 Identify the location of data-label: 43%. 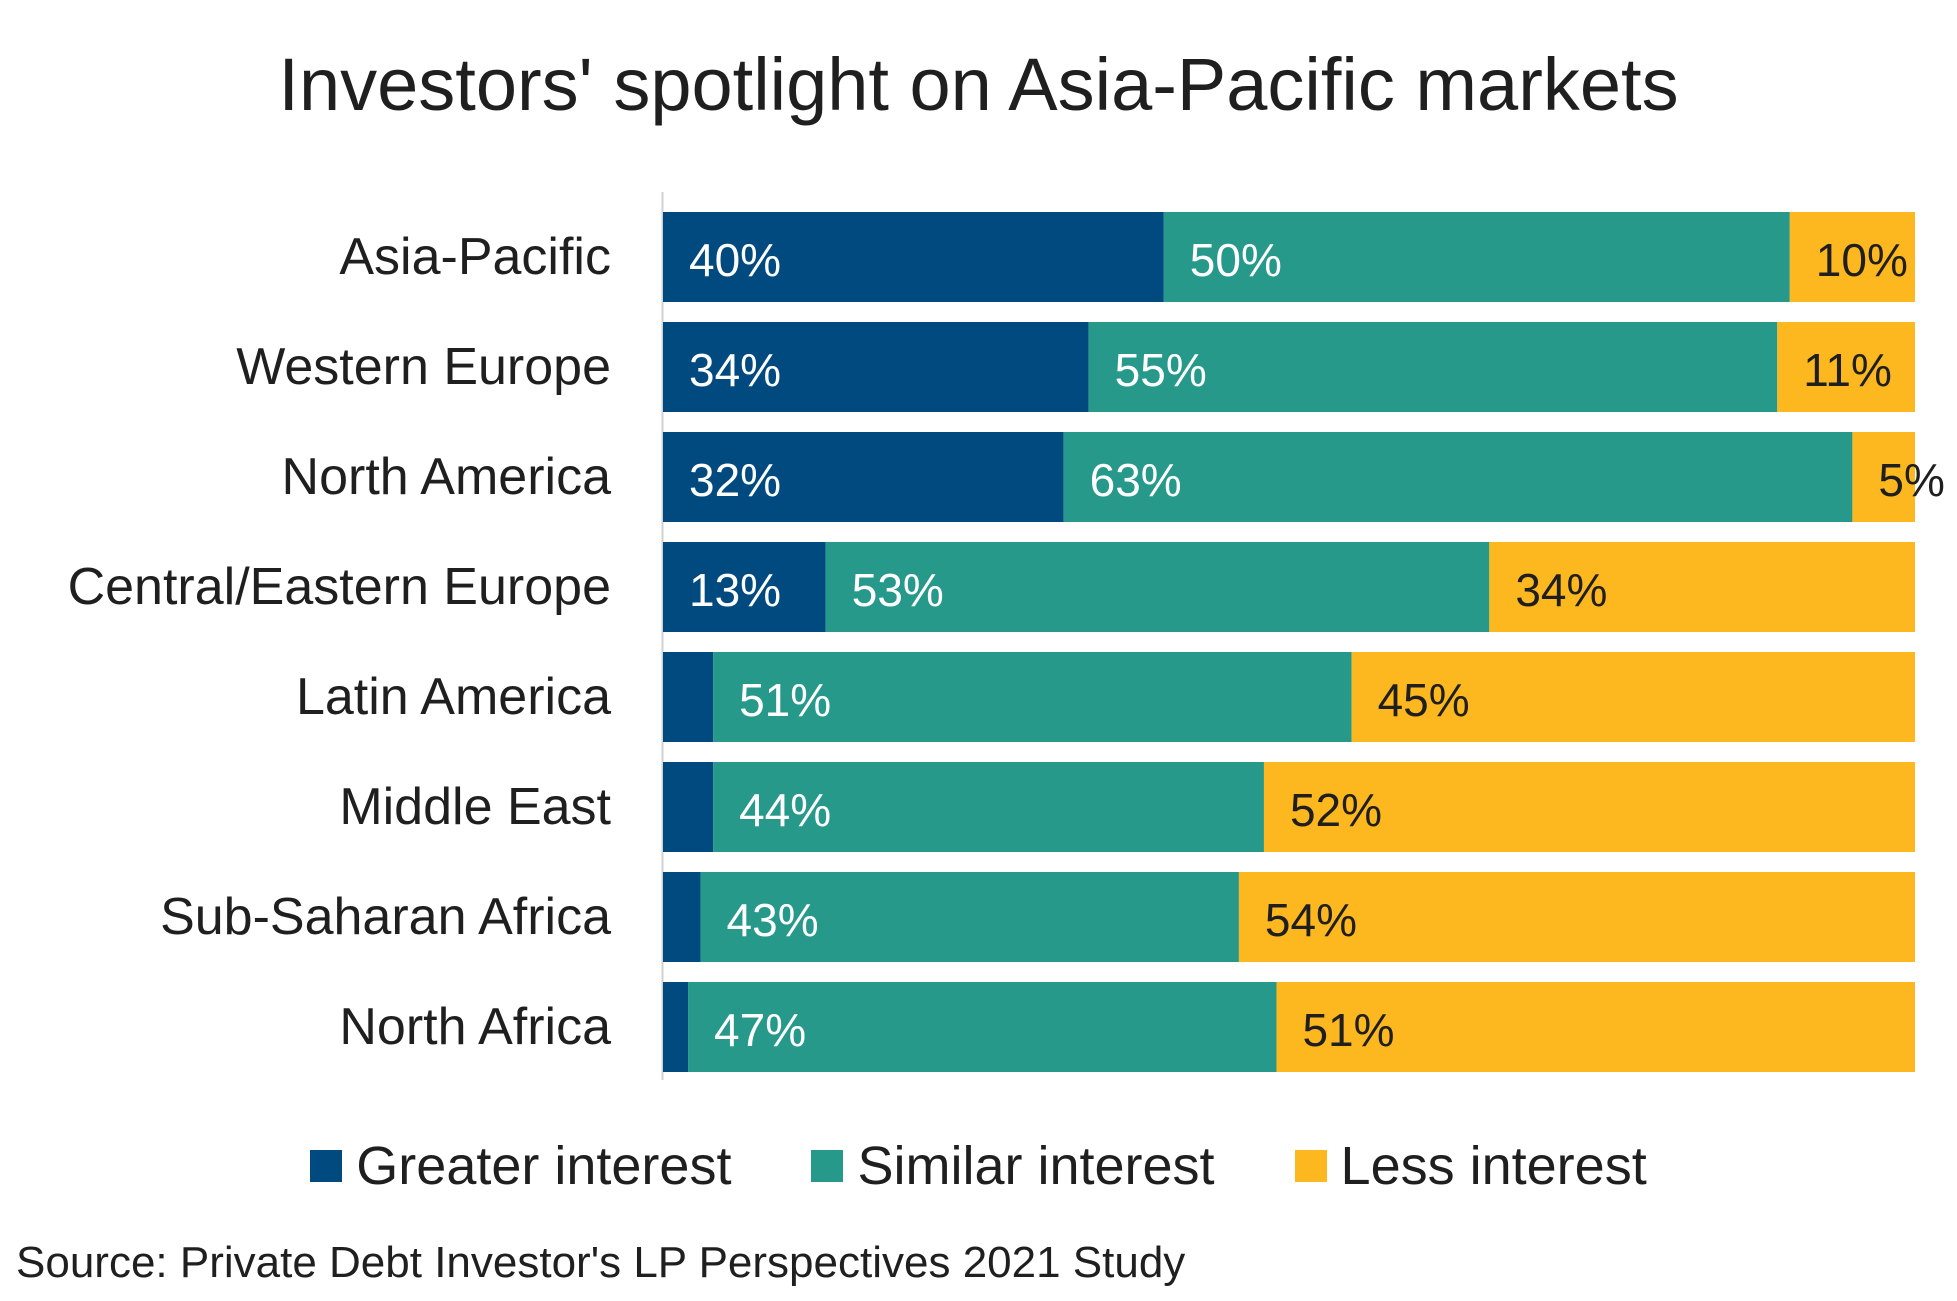
(773, 920).